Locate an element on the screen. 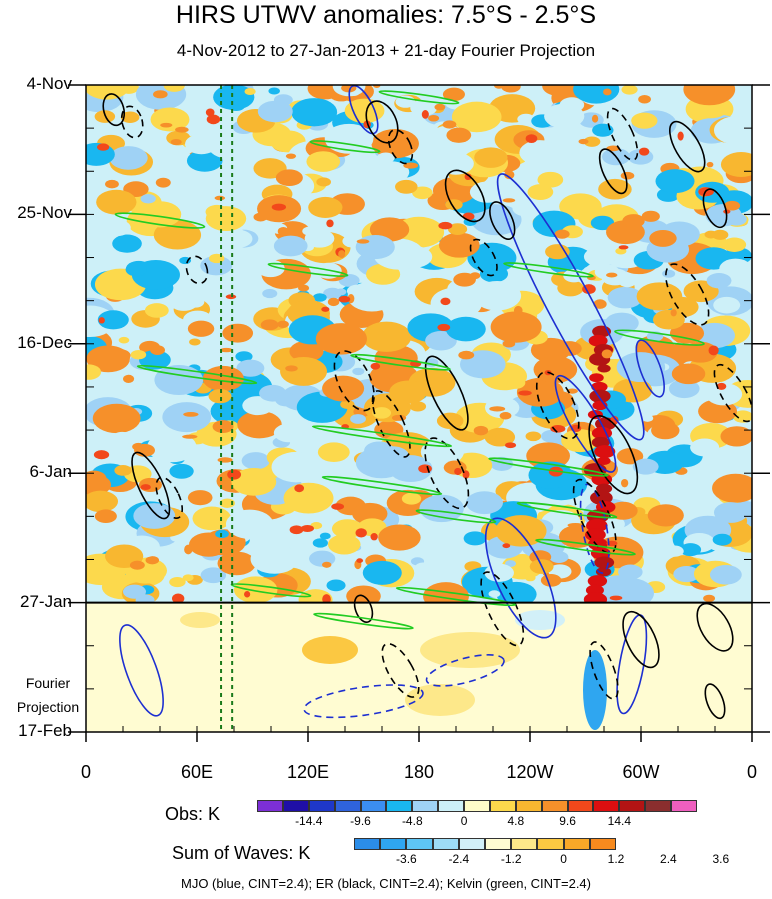 This screenshot has height=899, width=772. chart-title: HIRS UTWV anomalies: 7.5°S - 2.5°S is located at coordinates (386, 15).